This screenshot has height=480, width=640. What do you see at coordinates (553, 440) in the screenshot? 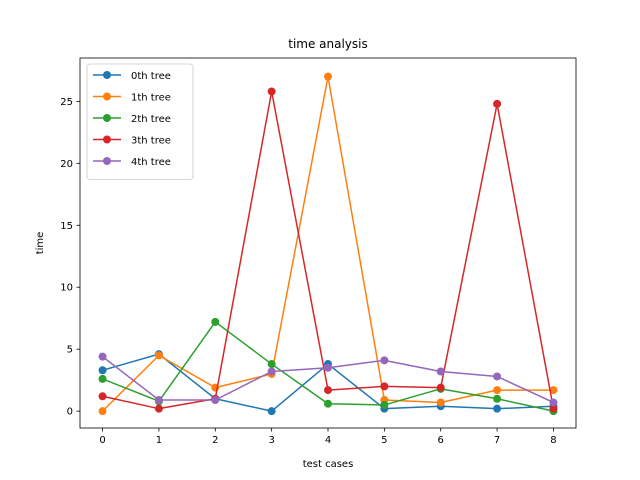
I see `x-tick-label: 8` at bounding box center [553, 440].